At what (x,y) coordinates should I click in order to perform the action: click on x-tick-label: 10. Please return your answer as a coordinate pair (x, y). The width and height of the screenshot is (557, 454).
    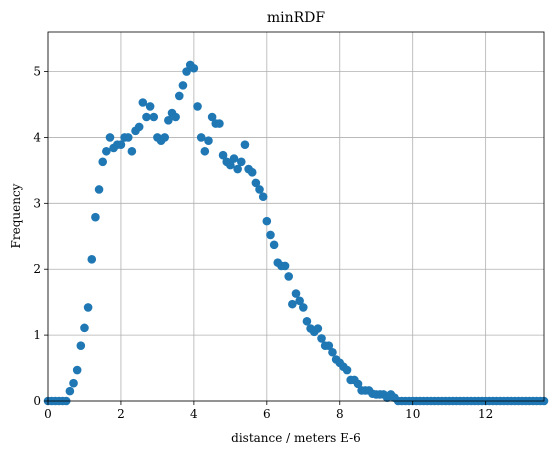
    Looking at the image, I should click on (412, 414).